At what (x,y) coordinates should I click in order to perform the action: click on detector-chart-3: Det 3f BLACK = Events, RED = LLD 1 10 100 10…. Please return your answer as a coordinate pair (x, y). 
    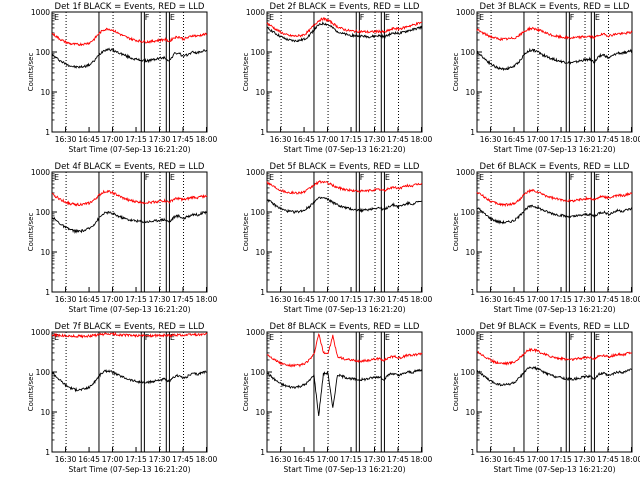
    Looking at the image, I should click on (546, 78).